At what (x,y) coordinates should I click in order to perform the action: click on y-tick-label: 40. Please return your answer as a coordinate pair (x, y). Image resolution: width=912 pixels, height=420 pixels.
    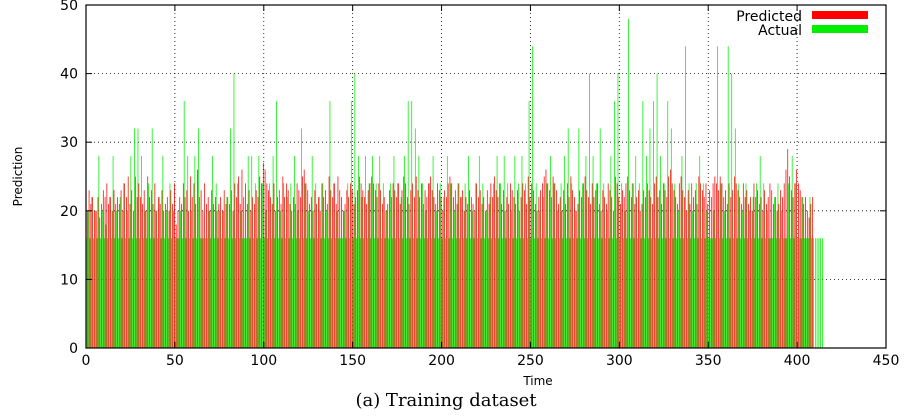
    Looking at the image, I should click on (69, 75).